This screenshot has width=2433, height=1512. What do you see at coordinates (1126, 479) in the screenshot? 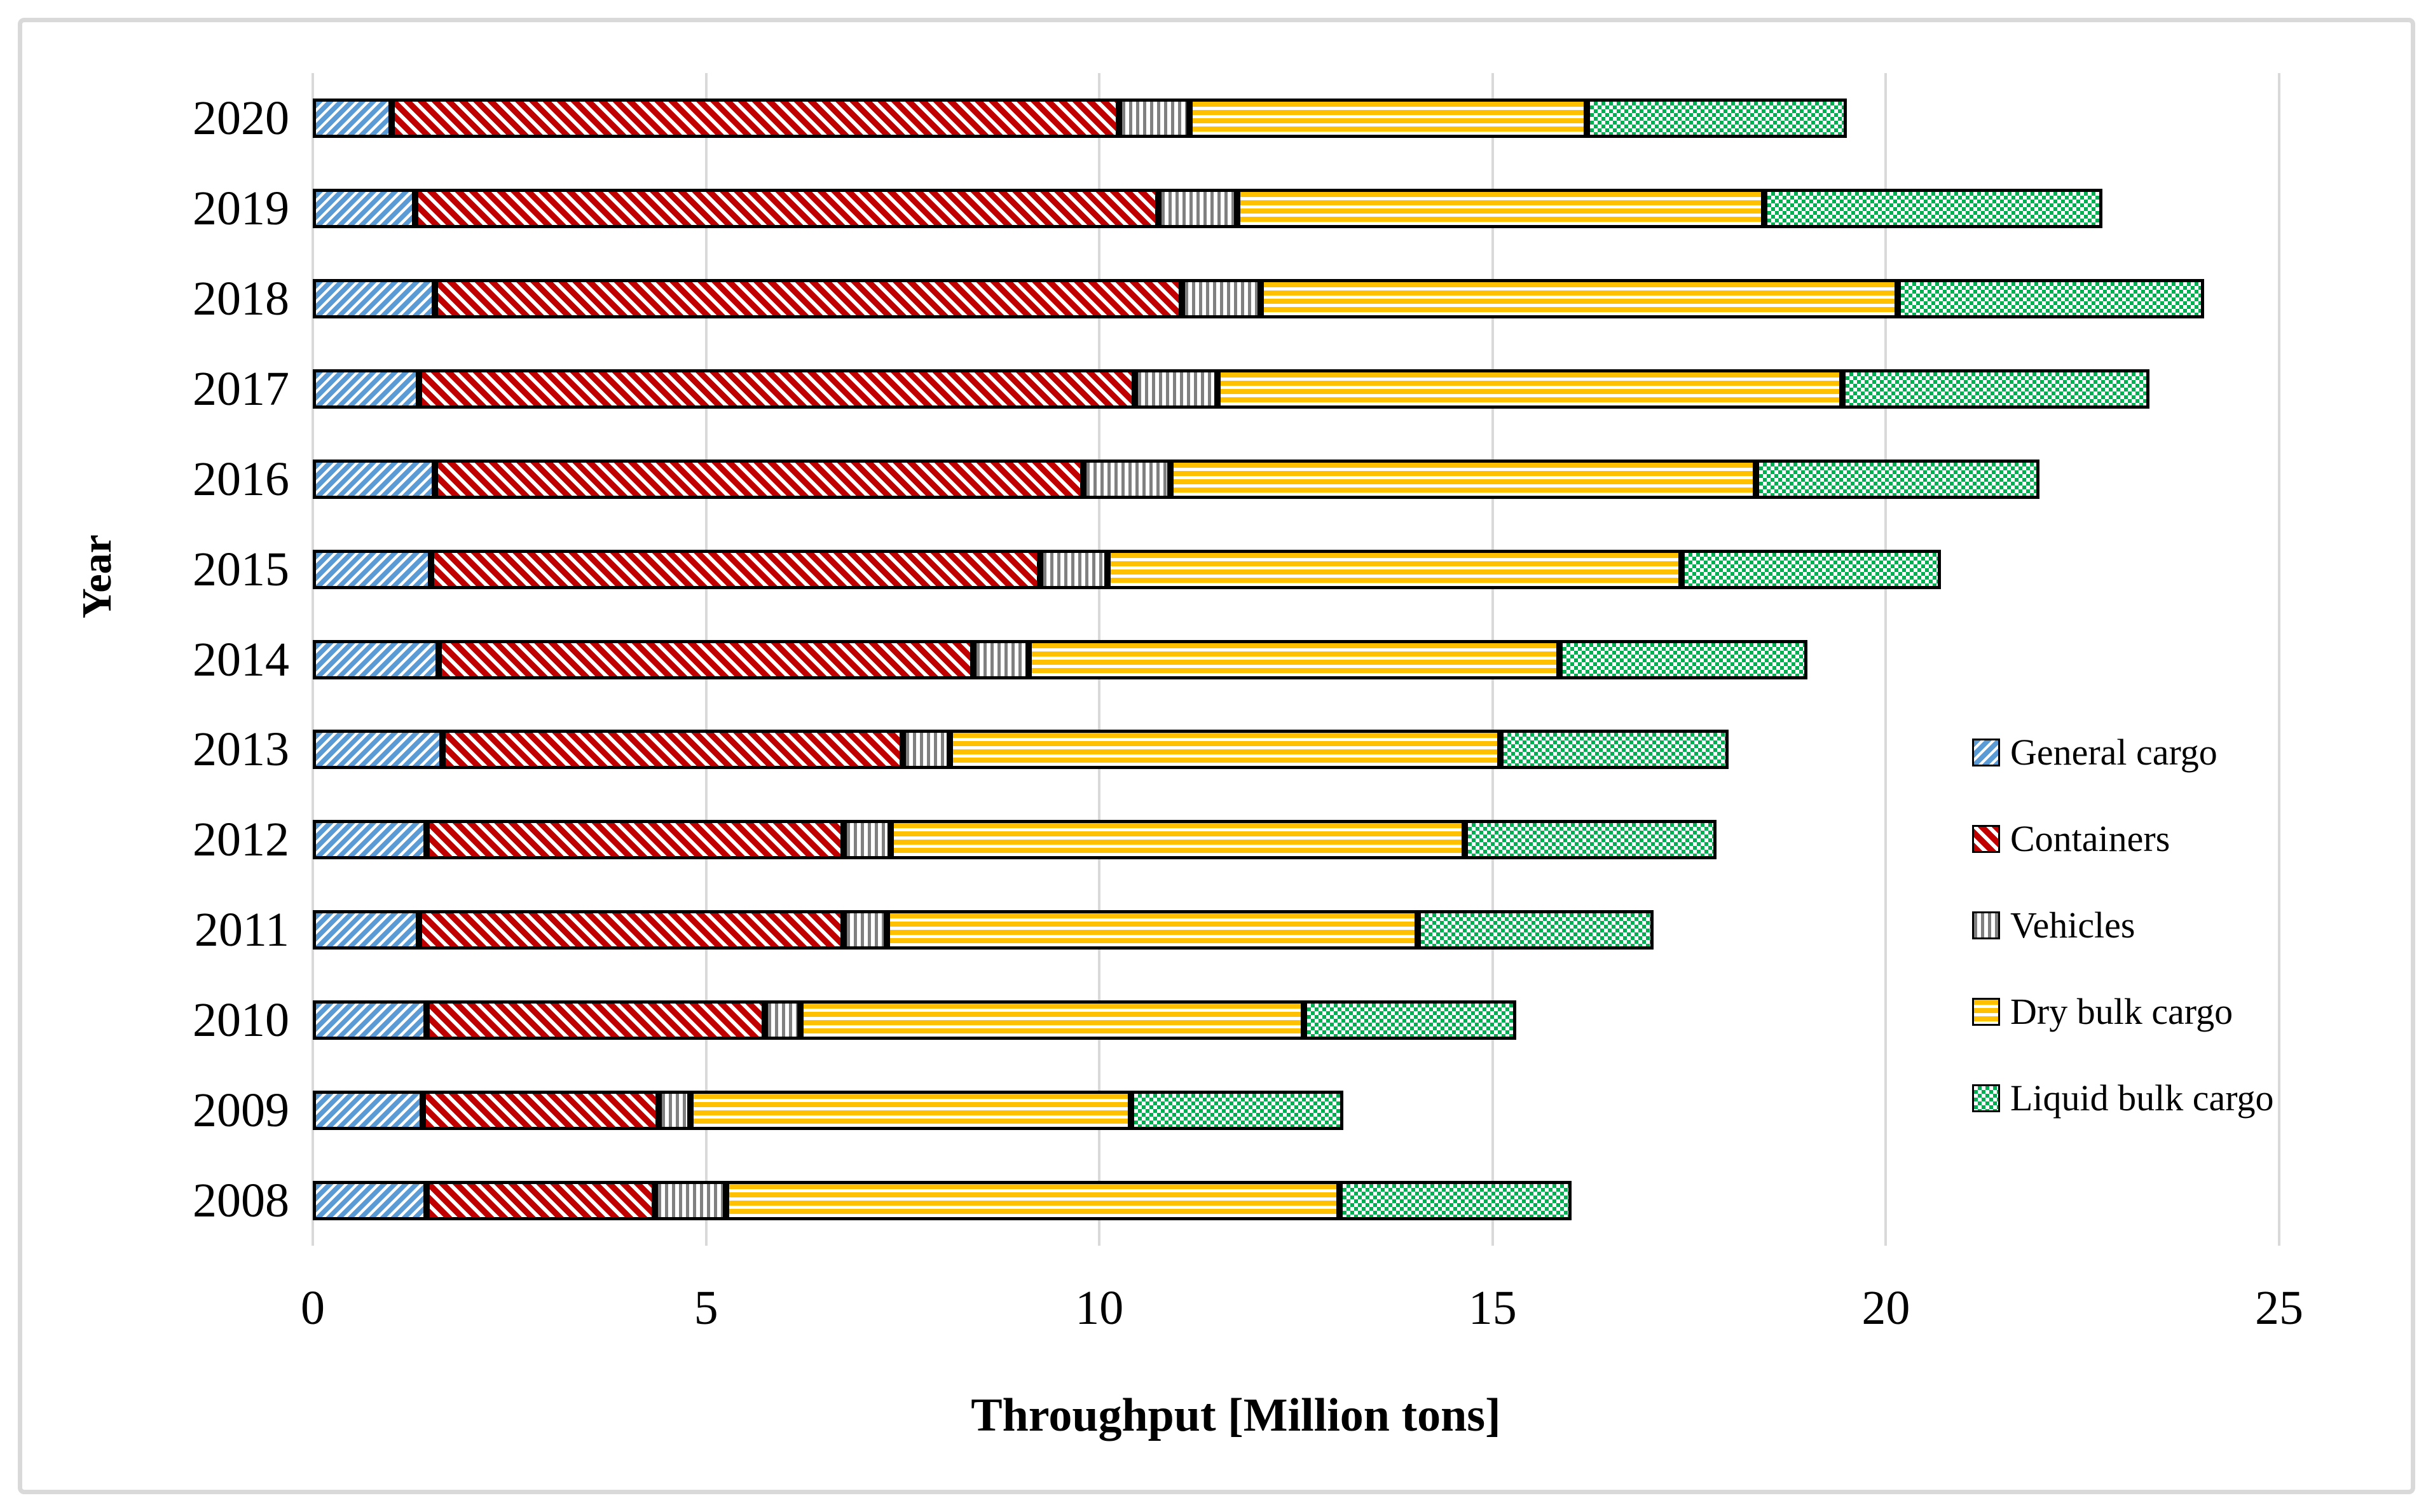
I see `segment-2016-vehicles` at bounding box center [1126, 479].